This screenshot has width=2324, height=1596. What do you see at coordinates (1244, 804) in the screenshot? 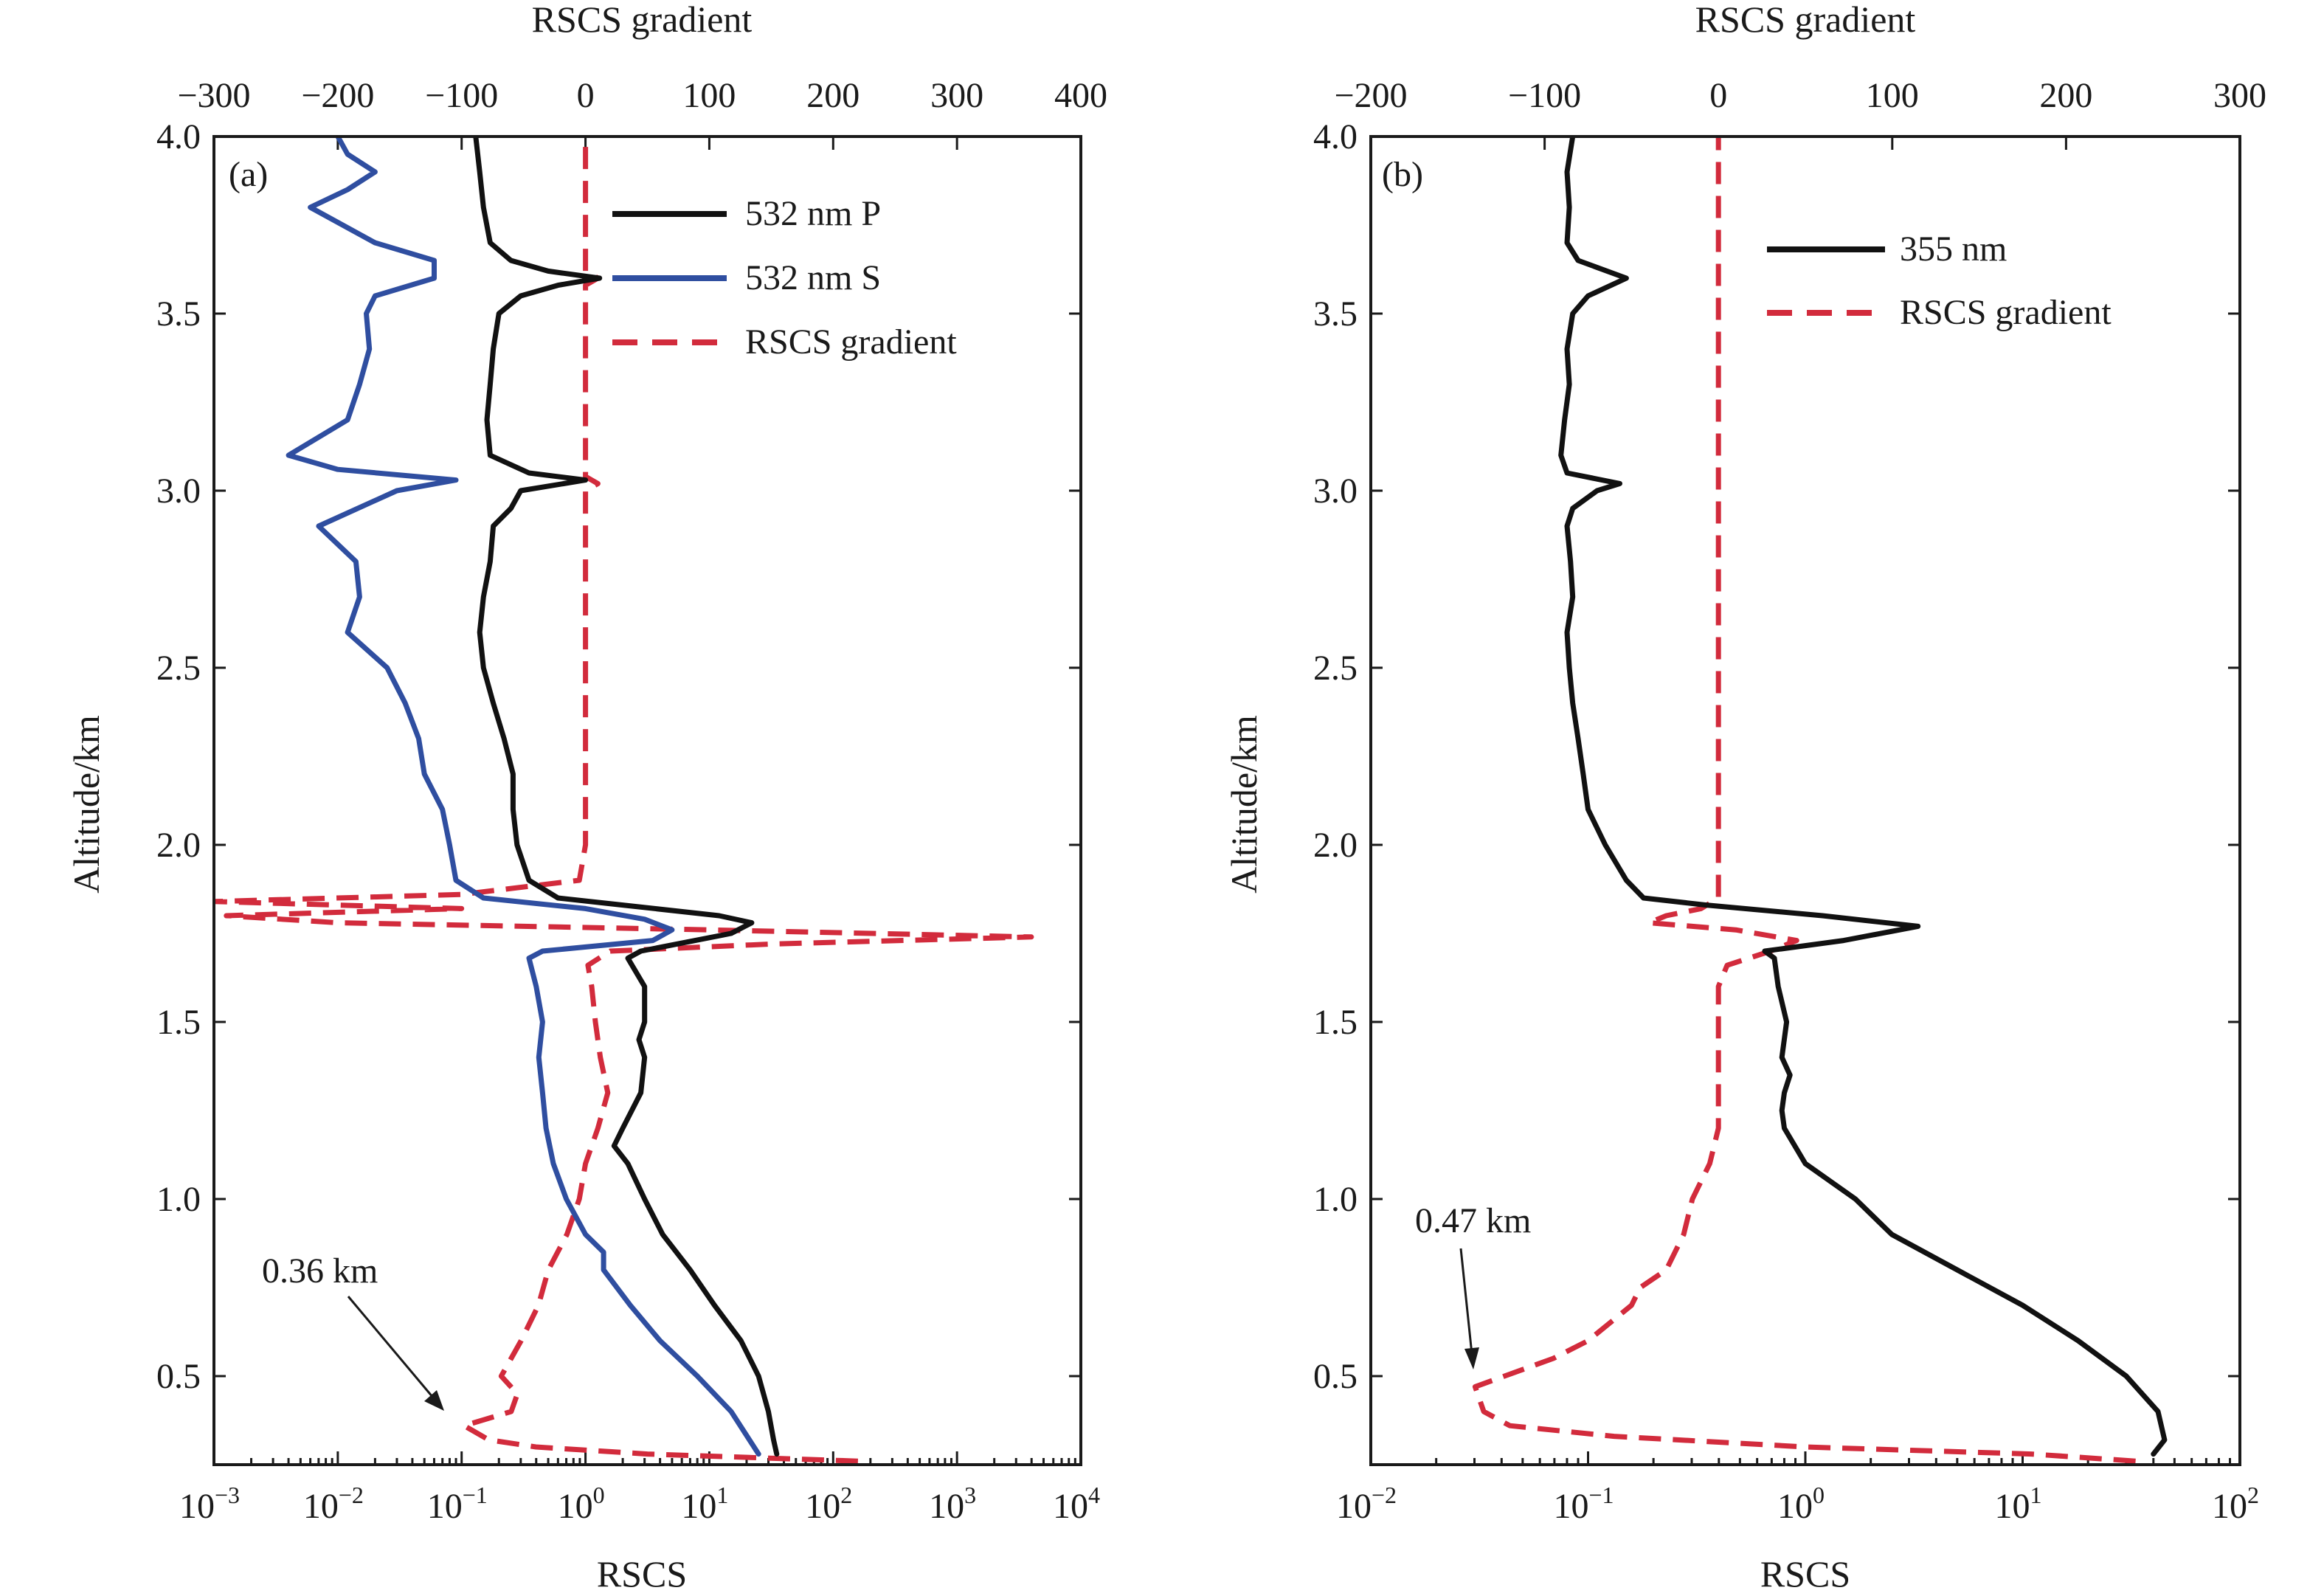
I see `y-axis-title-b: Altitude/km` at bounding box center [1244, 804].